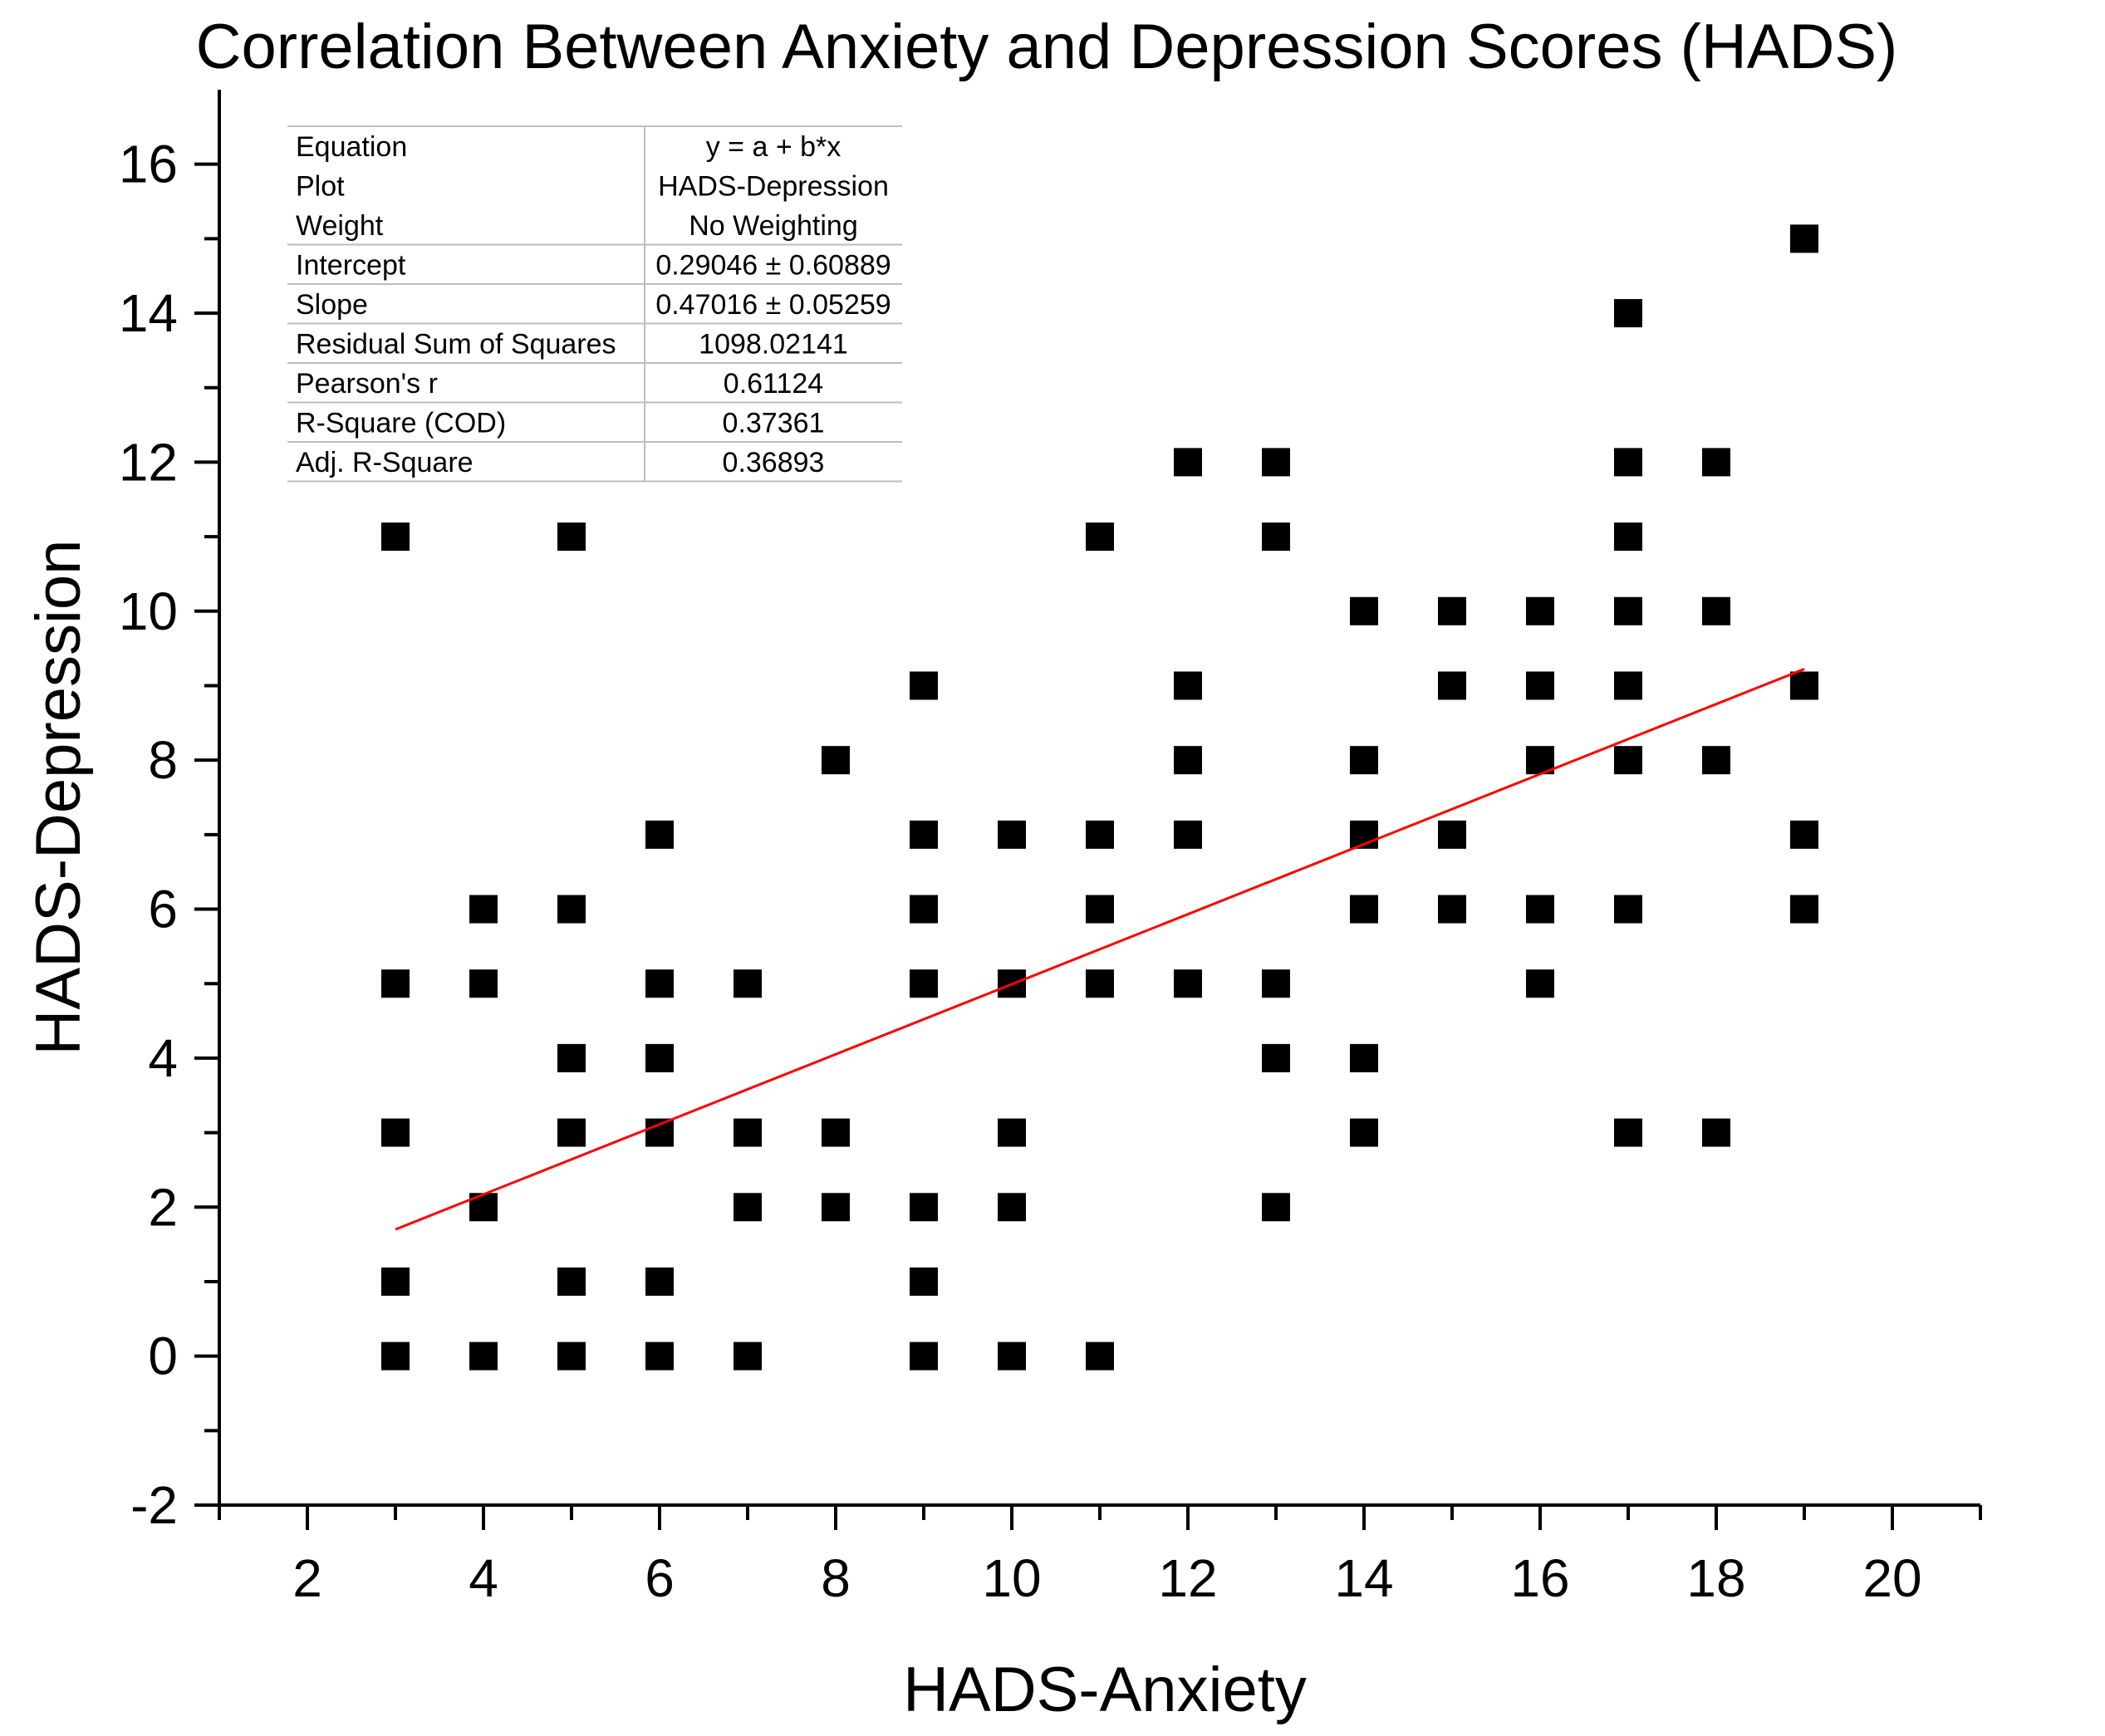  What do you see at coordinates (401, 423) in the screenshot?
I see `stats-key: R-Square (COD)` at bounding box center [401, 423].